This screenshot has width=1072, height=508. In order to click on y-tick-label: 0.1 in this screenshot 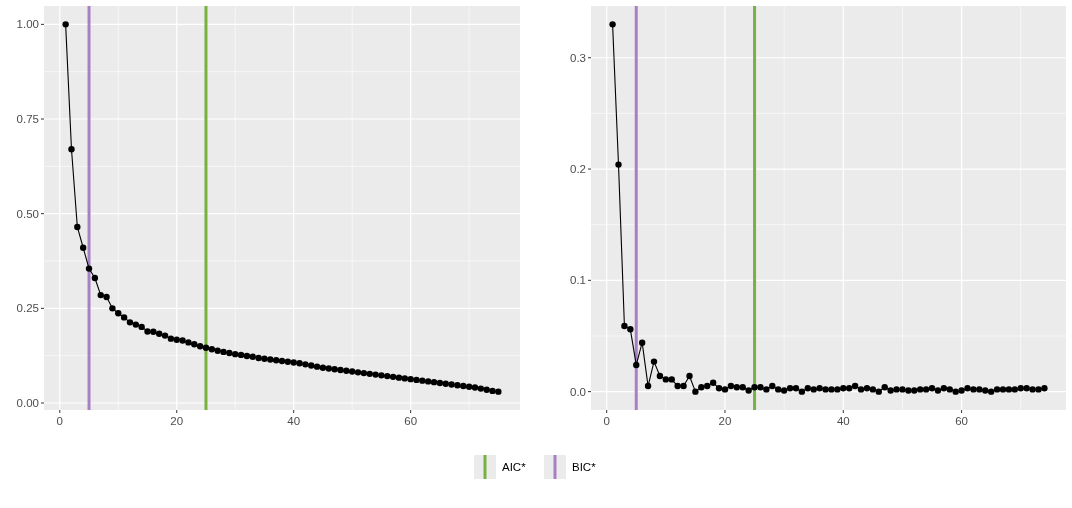, I will do `click(578, 280)`.